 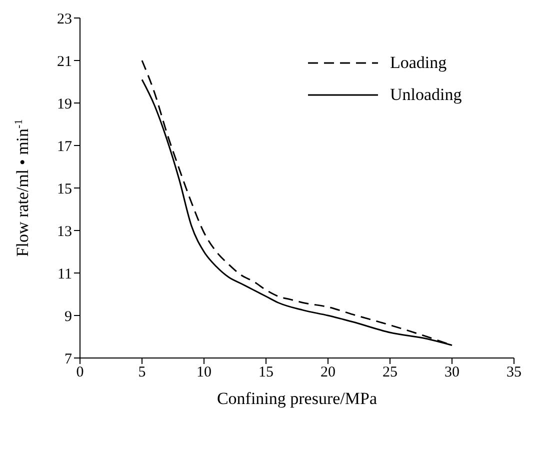 I want to click on legend-label: Loading, so click(x=418, y=63).